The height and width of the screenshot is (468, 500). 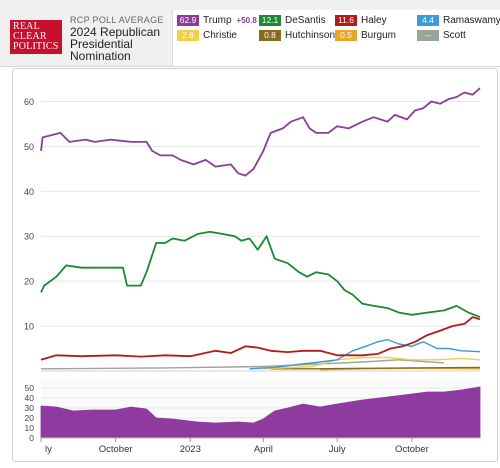 What do you see at coordinates (117, 20) in the screenshot?
I see `poll-average-label: RCP POLL AVERAGE` at bounding box center [117, 20].